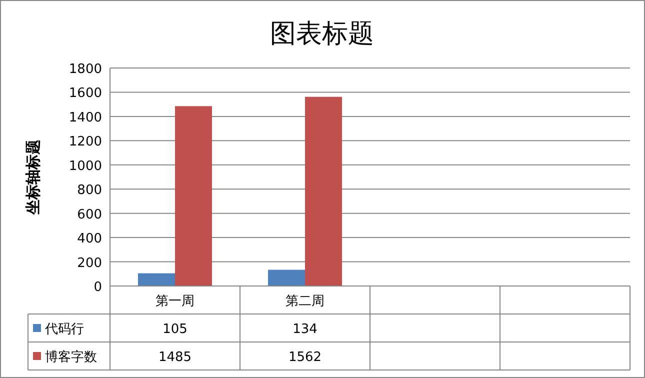 The height and width of the screenshot is (378, 645). What do you see at coordinates (322, 34) in the screenshot?
I see `title: 图表标题` at bounding box center [322, 34].